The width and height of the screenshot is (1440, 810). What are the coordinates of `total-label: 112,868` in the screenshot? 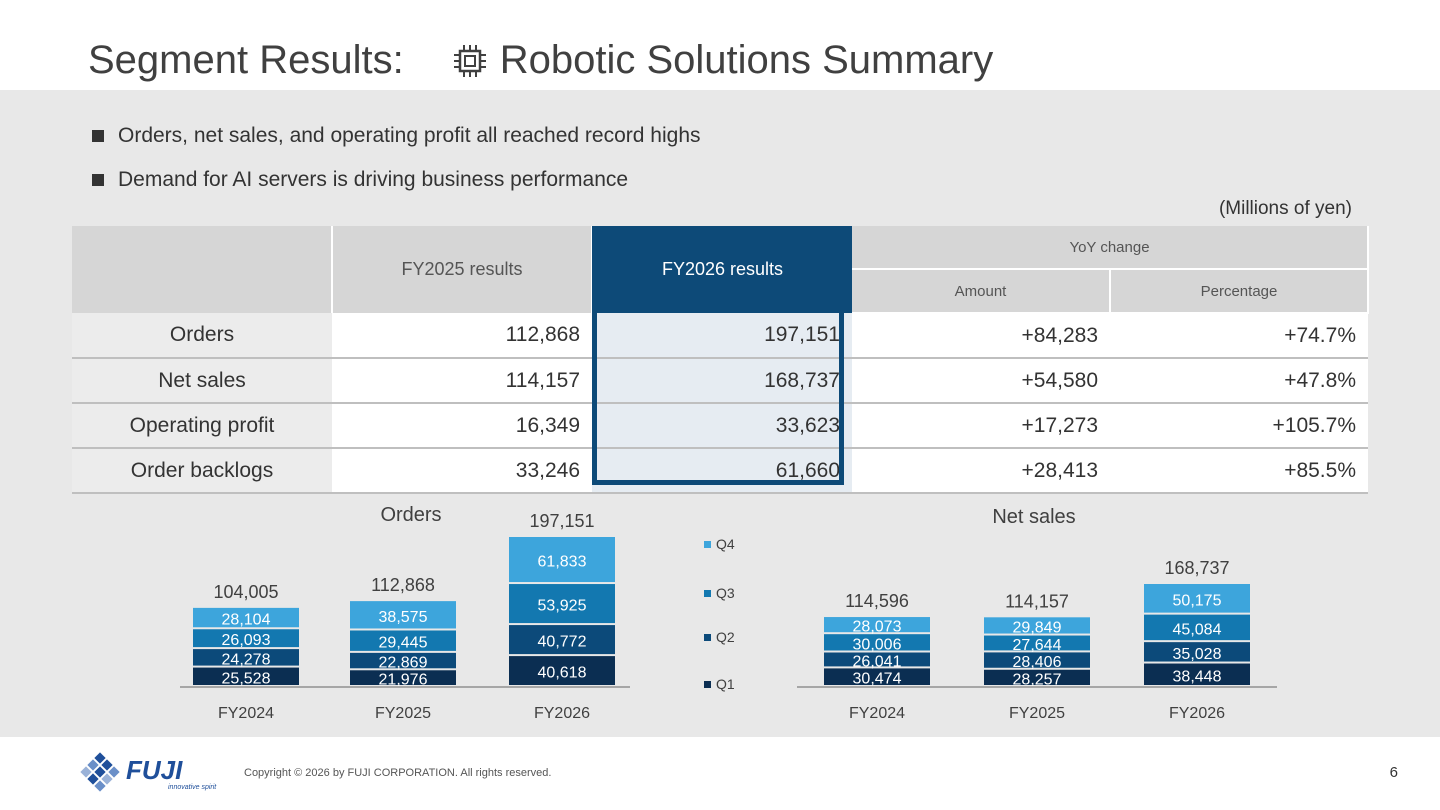 It's located at (403, 585).